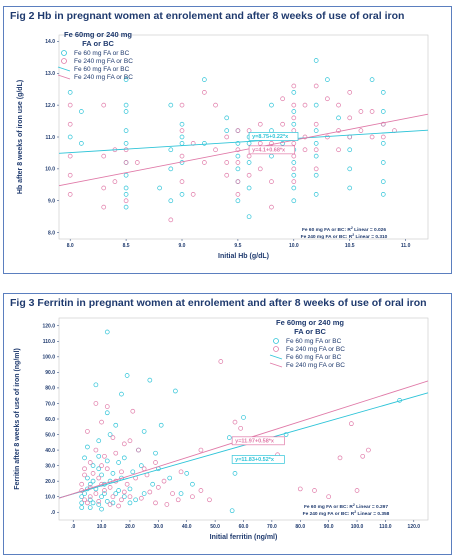 The image size is (457, 560). I want to click on x-axis-label: Initial Hb (g/dL), so click(243, 256).